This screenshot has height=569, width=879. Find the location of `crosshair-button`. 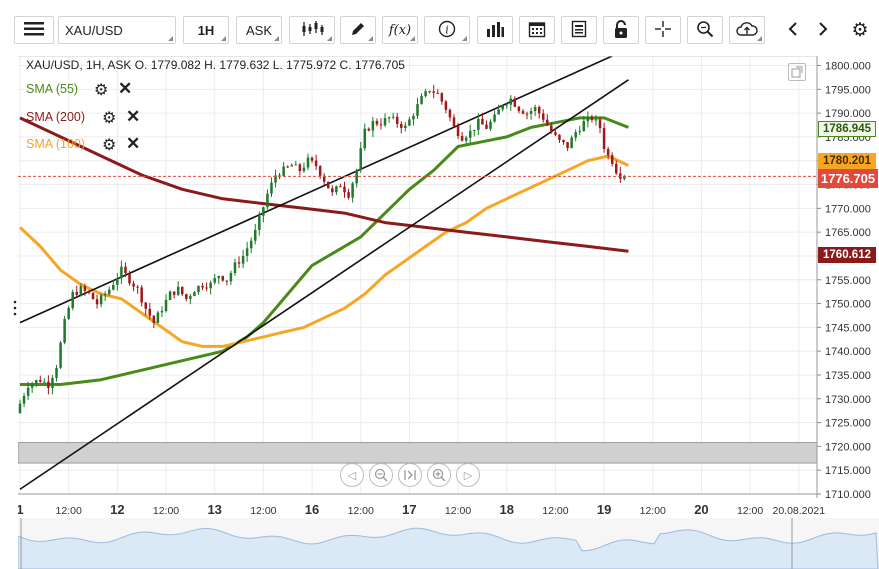

crosshair-button is located at coordinates (663, 30).